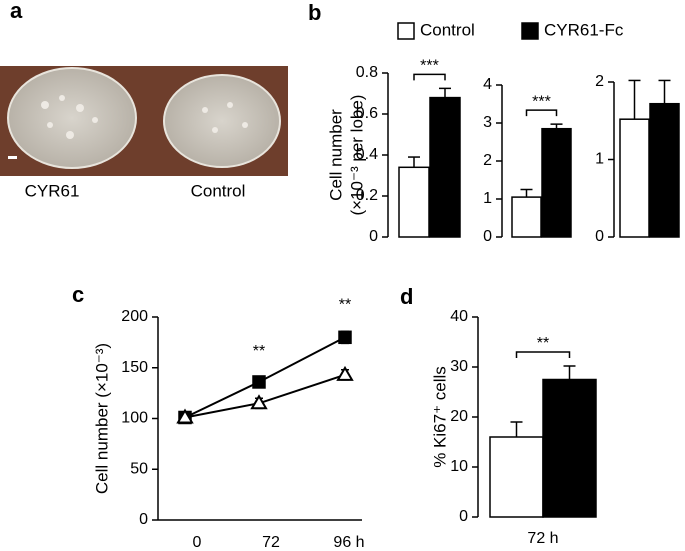 This screenshot has width=685, height=551. What do you see at coordinates (144, 121) in the screenshot?
I see `photo` at bounding box center [144, 121].